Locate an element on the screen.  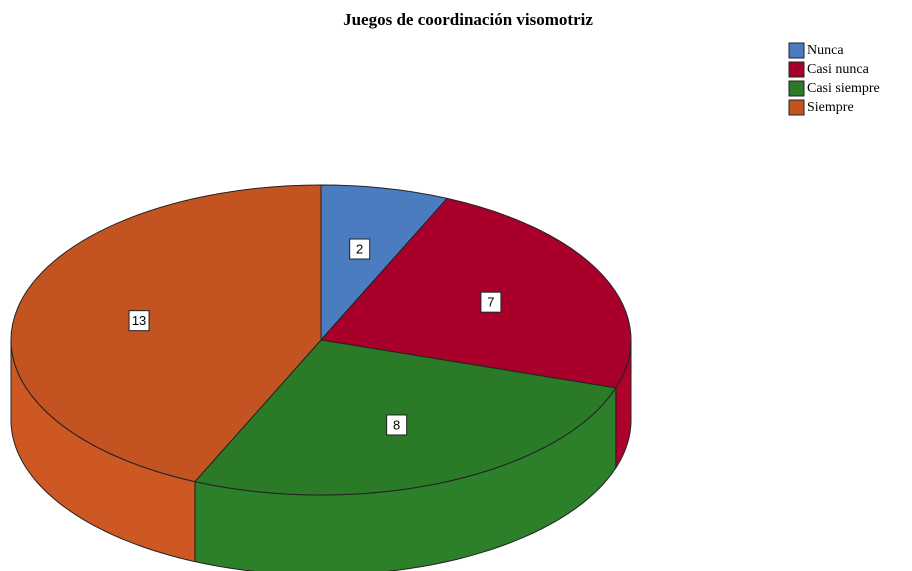
data-label: 2 is located at coordinates (360, 249).